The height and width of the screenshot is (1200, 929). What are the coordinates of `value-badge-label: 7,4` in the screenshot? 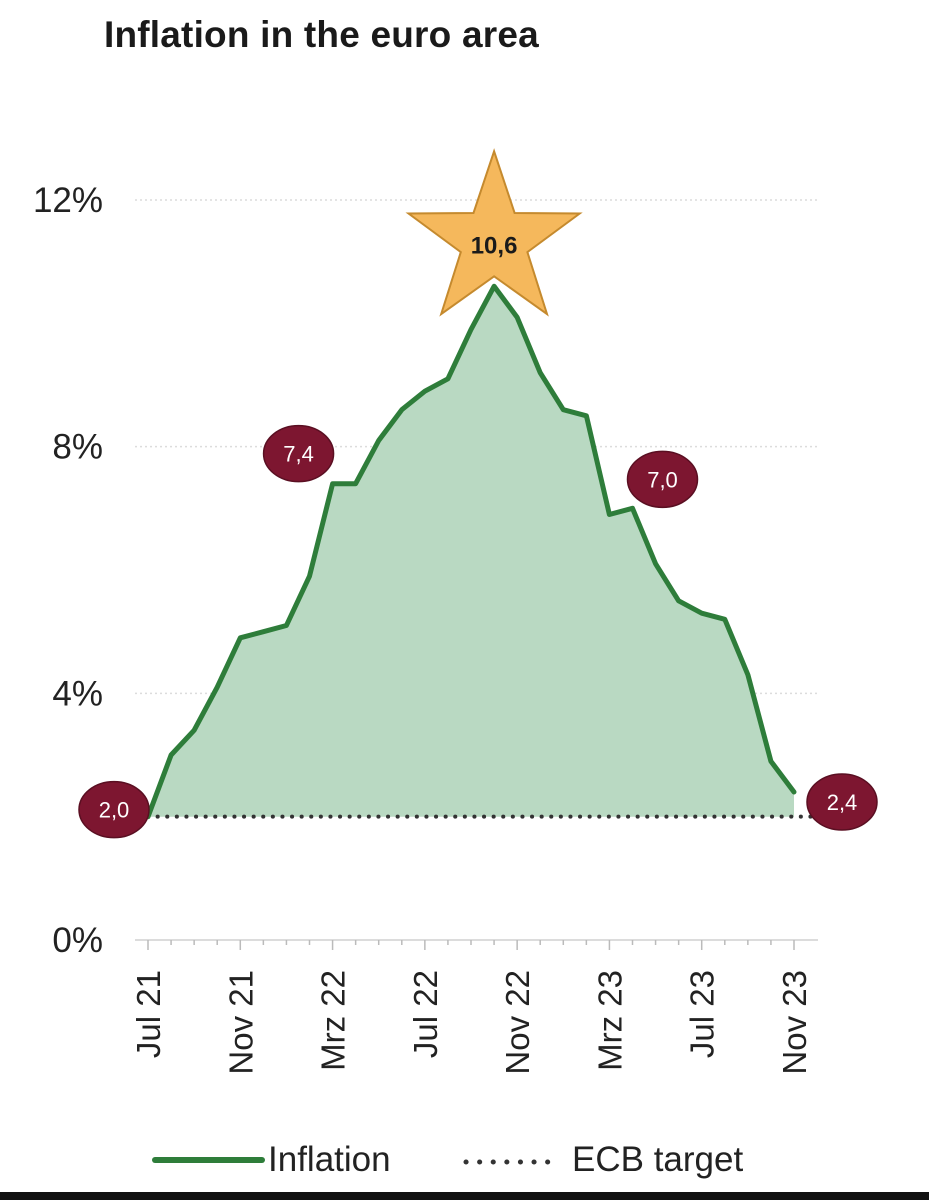 It's located at (298, 454).